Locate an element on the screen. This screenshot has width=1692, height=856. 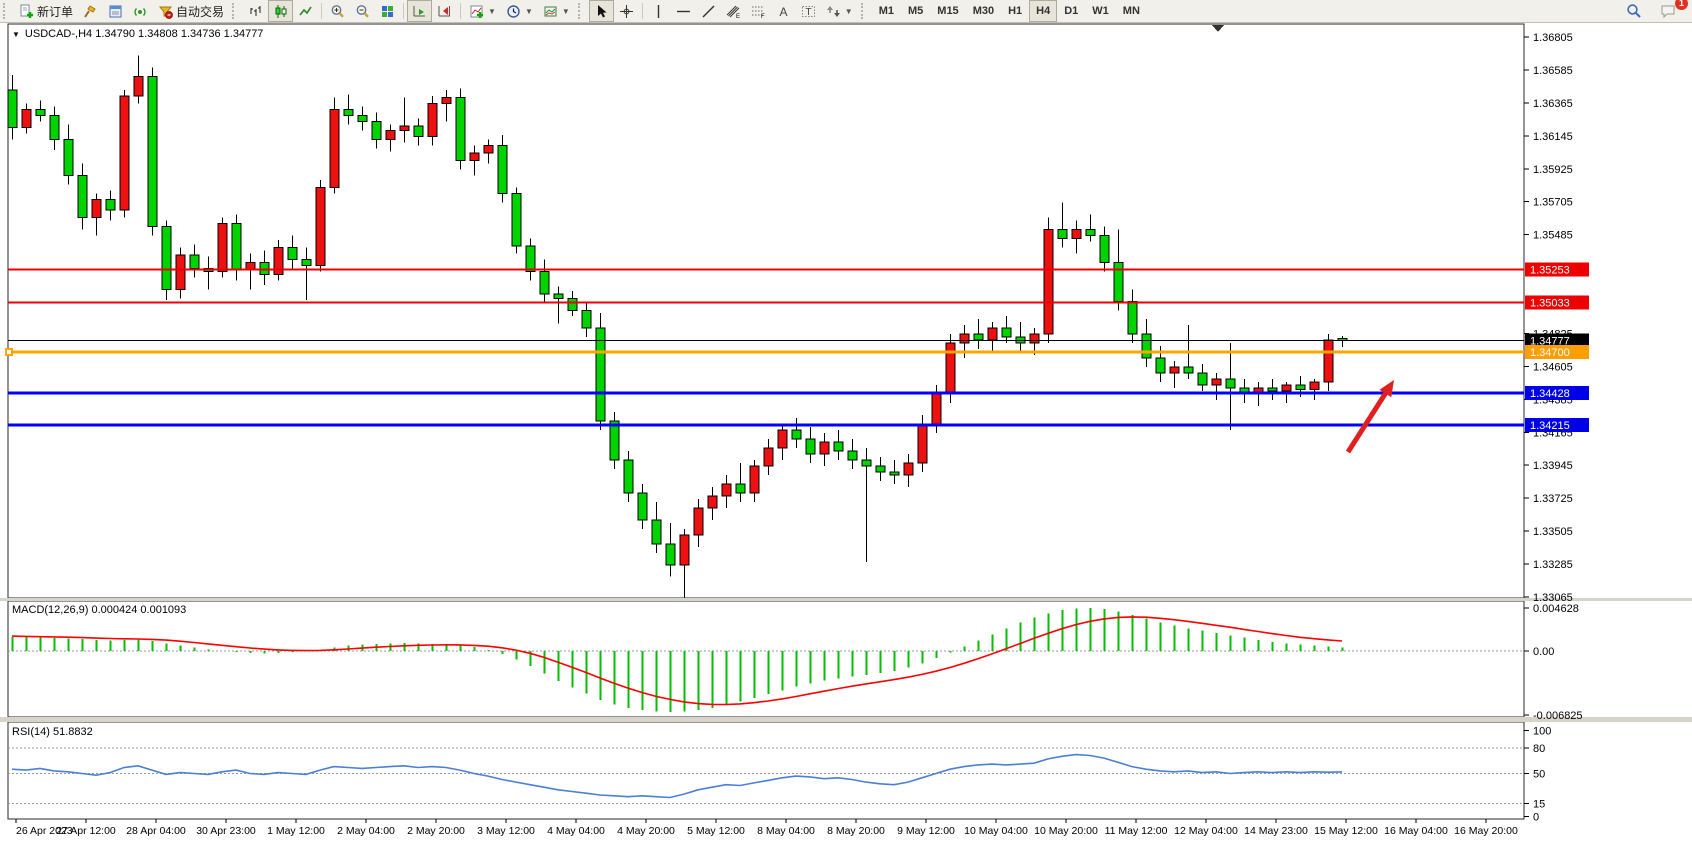
chart-menu-icon: ▼ is located at coordinates (16, 34).